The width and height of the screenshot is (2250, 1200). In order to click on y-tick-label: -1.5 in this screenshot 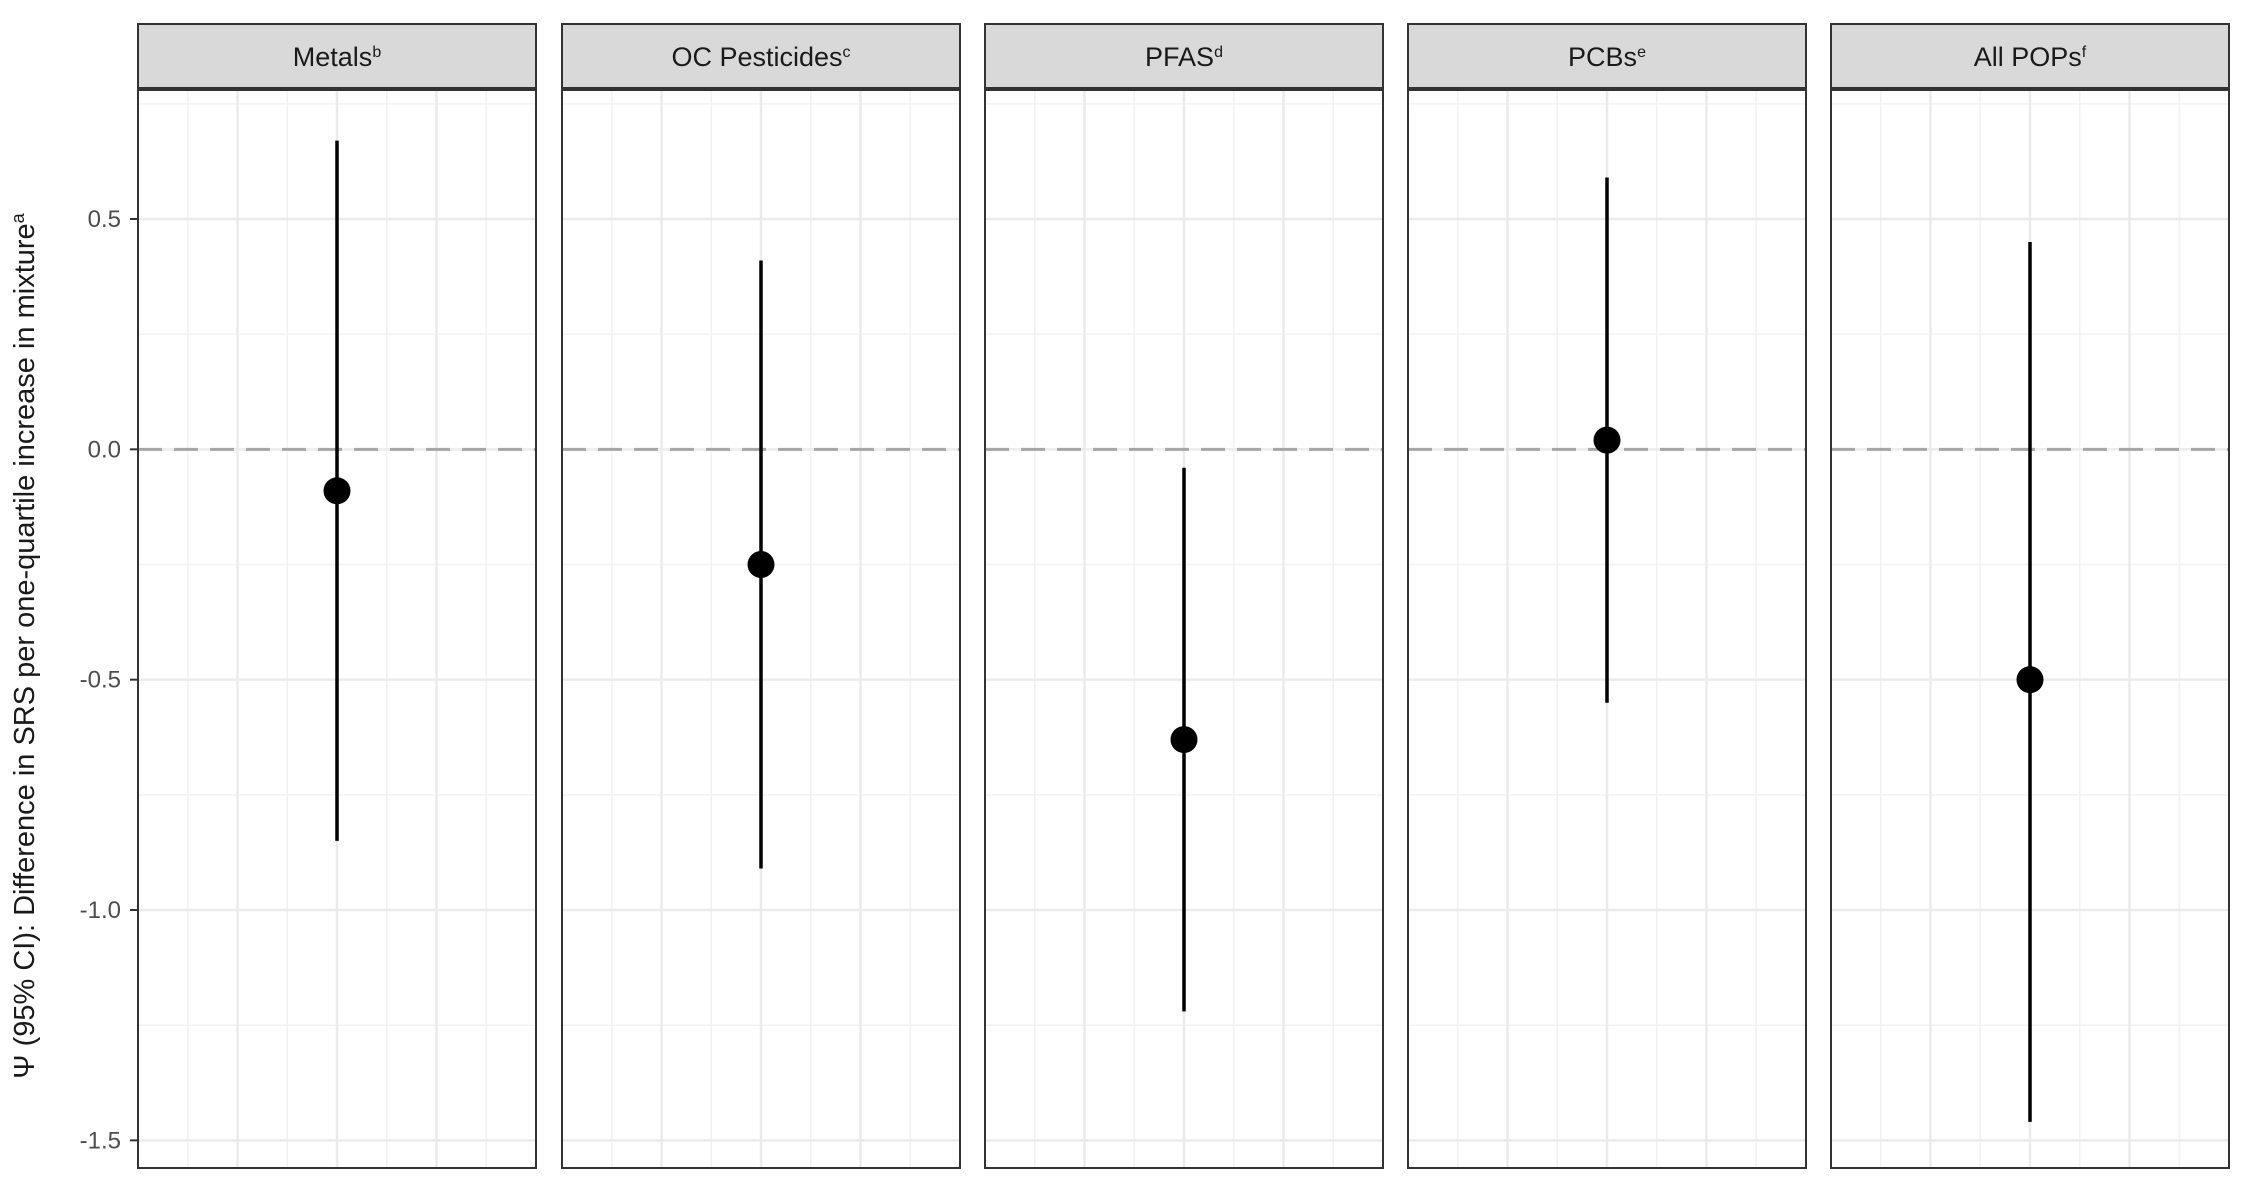, I will do `click(100, 1140)`.